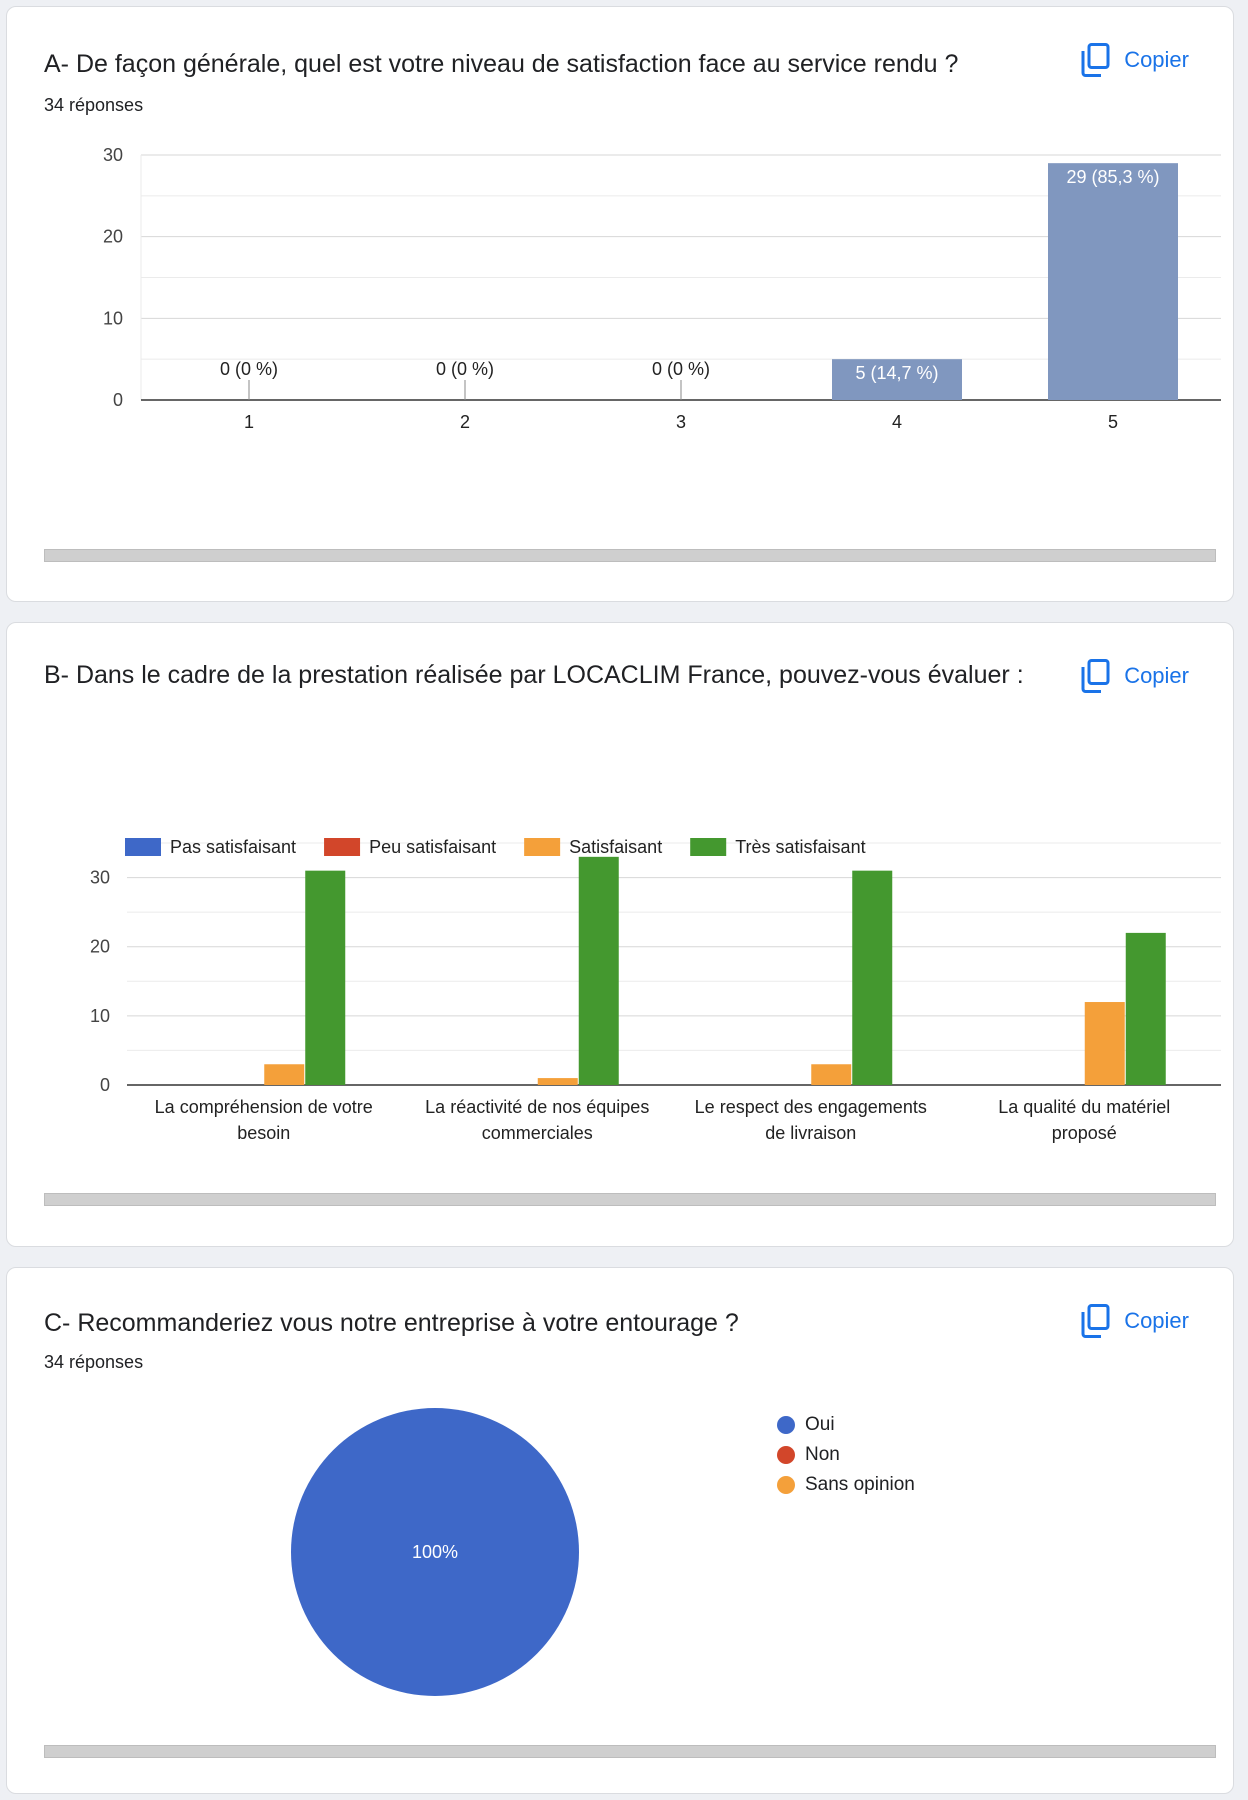 The height and width of the screenshot is (1800, 1248). What do you see at coordinates (432, 847) in the screenshot?
I see `legend-label: Peu satisfaisant` at bounding box center [432, 847].